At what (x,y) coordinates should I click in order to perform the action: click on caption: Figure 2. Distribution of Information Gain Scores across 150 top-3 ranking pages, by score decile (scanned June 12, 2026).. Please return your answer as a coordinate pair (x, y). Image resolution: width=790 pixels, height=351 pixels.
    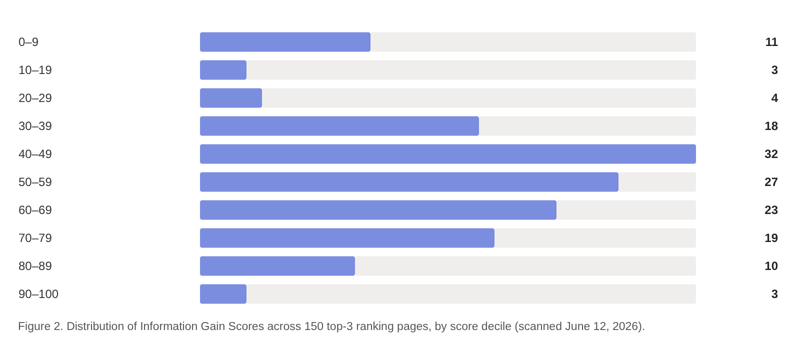
    Looking at the image, I should click on (332, 327).